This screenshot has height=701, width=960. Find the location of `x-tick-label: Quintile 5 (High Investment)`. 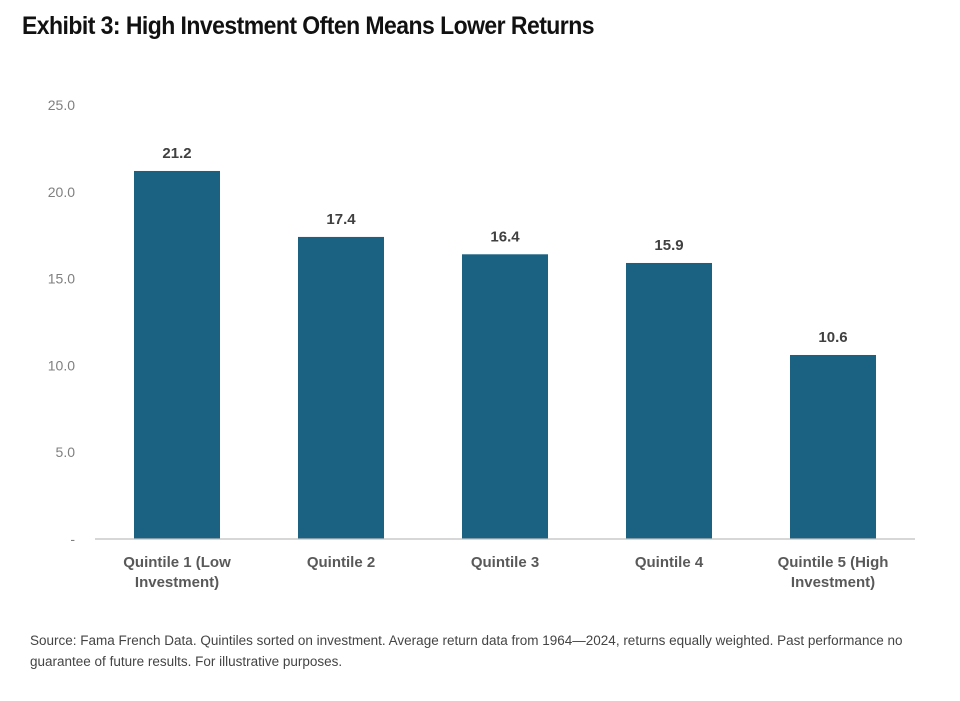

x-tick-label: Quintile 5 (High Investment) is located at coordinates (833, 572).